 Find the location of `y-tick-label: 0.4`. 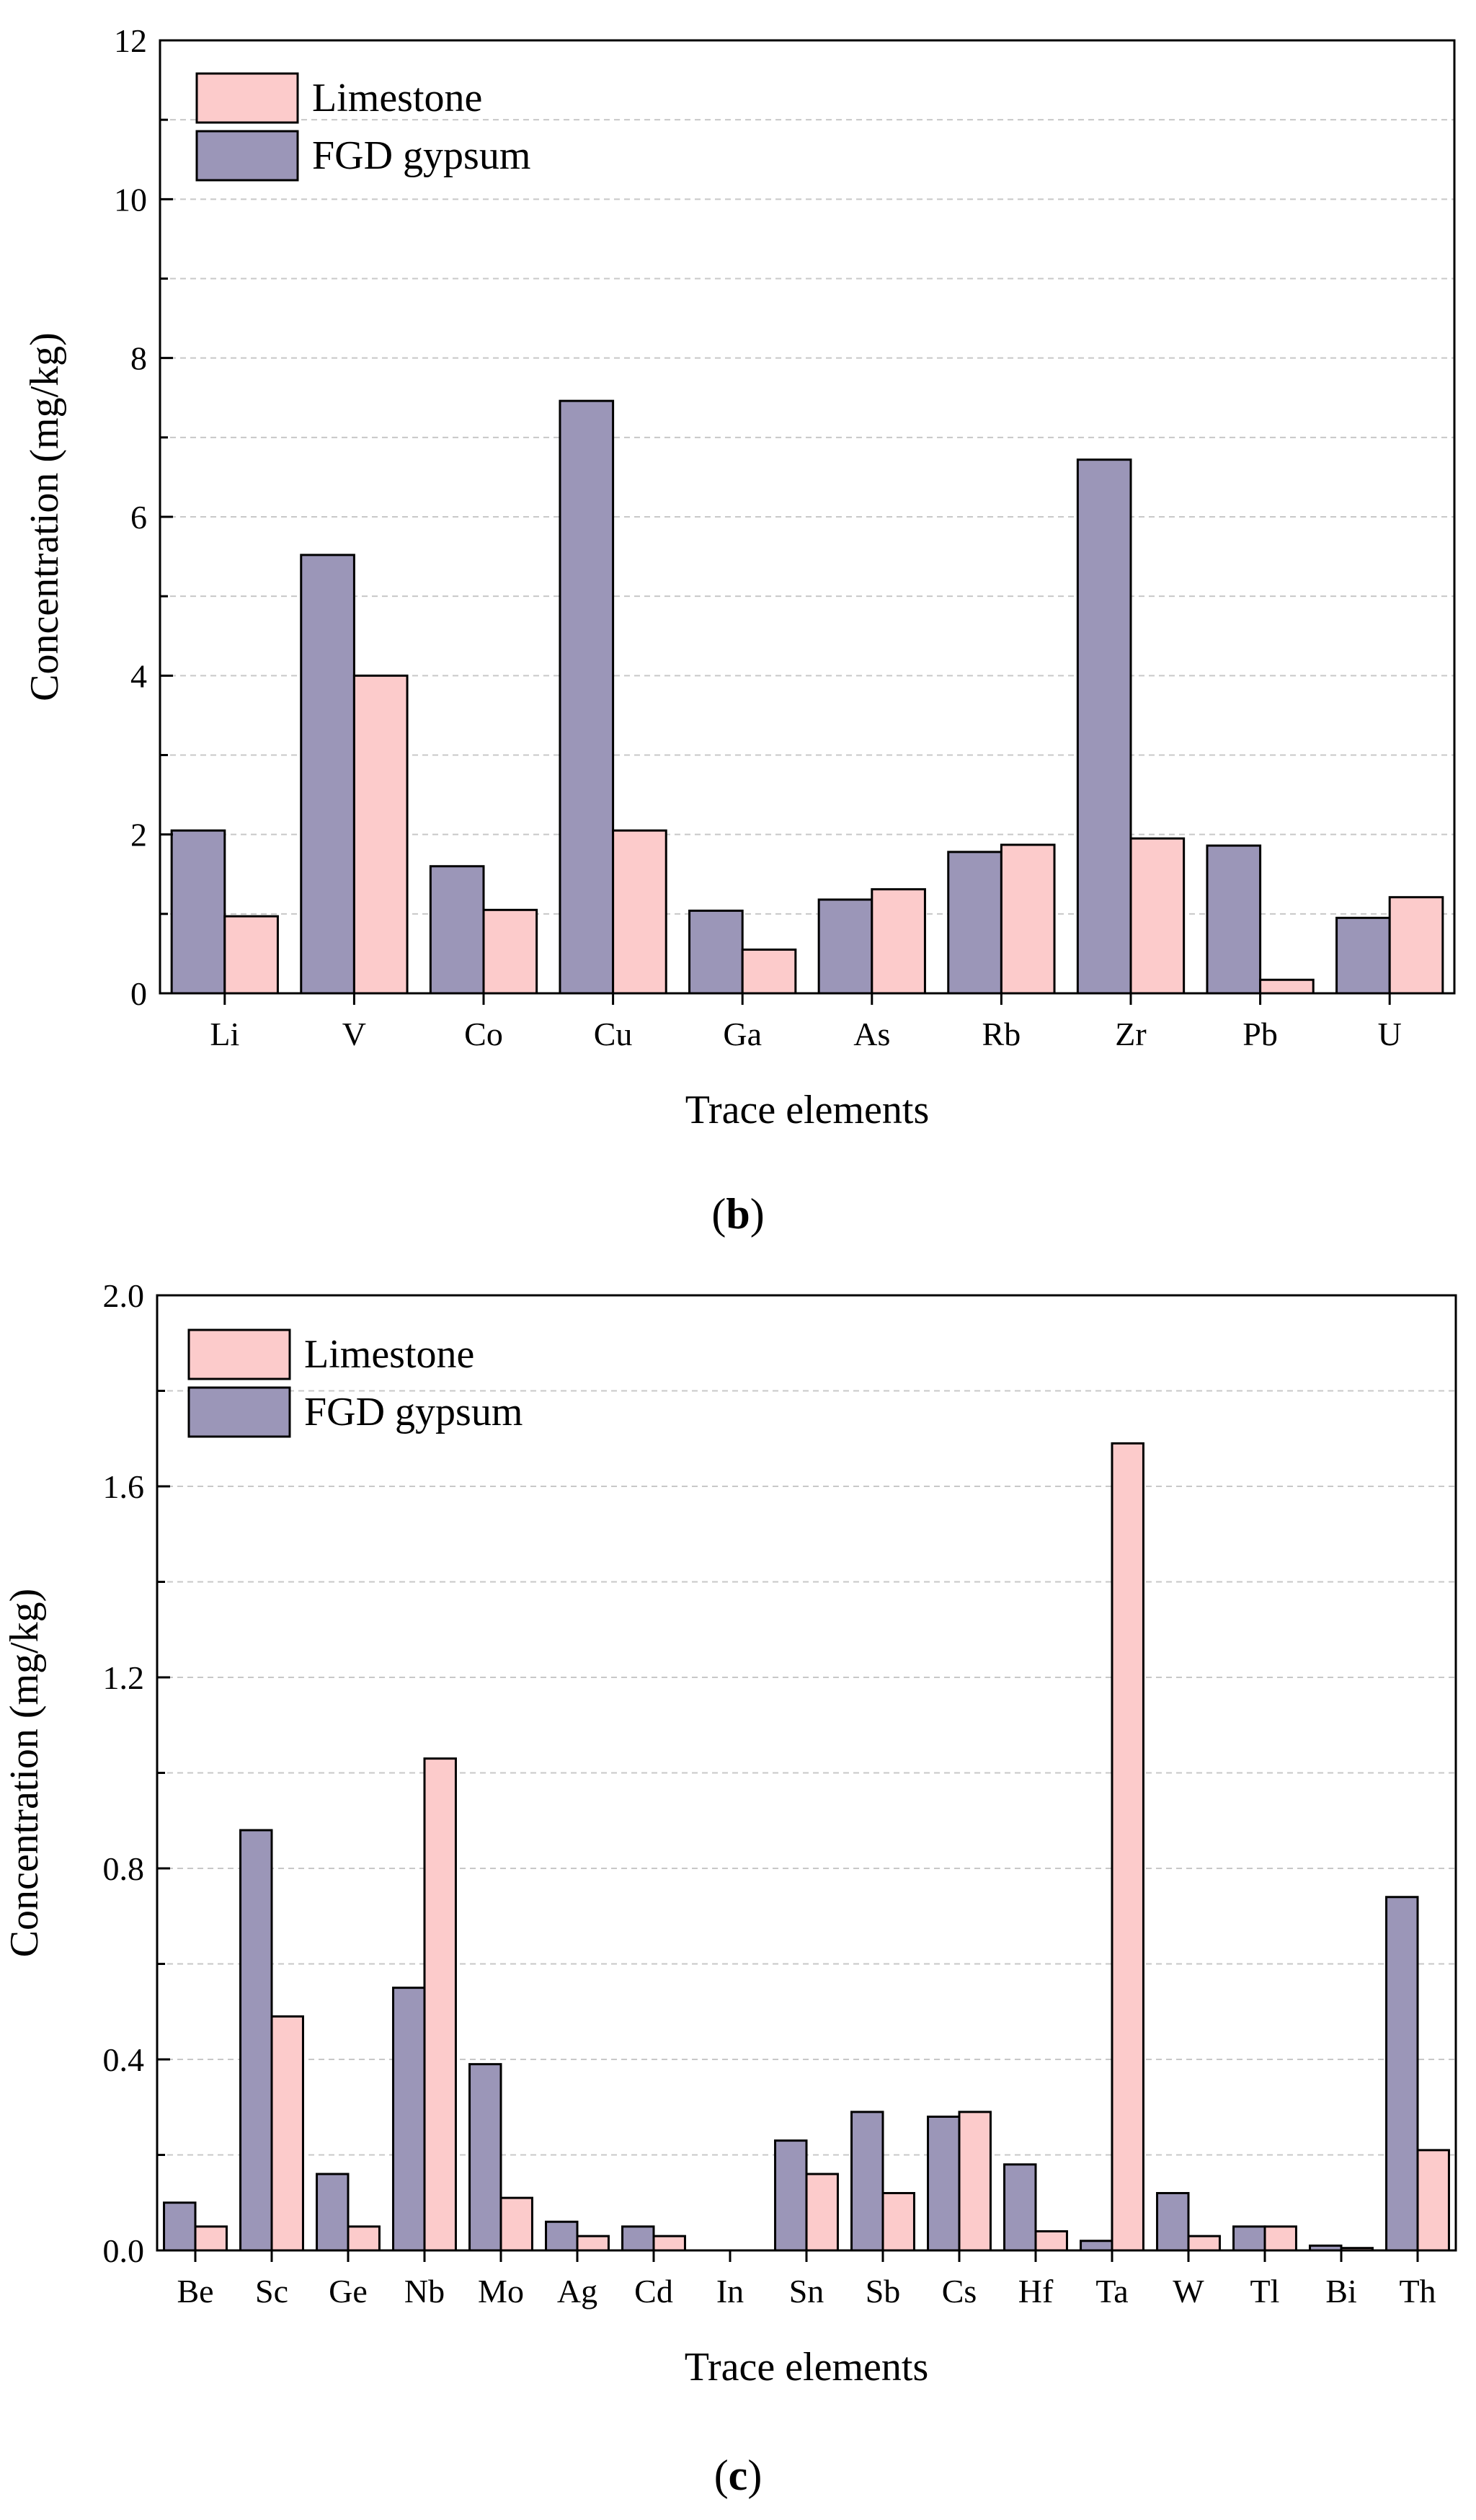

y-tick-label: 0.4 is located at coordinates (124, 2059).